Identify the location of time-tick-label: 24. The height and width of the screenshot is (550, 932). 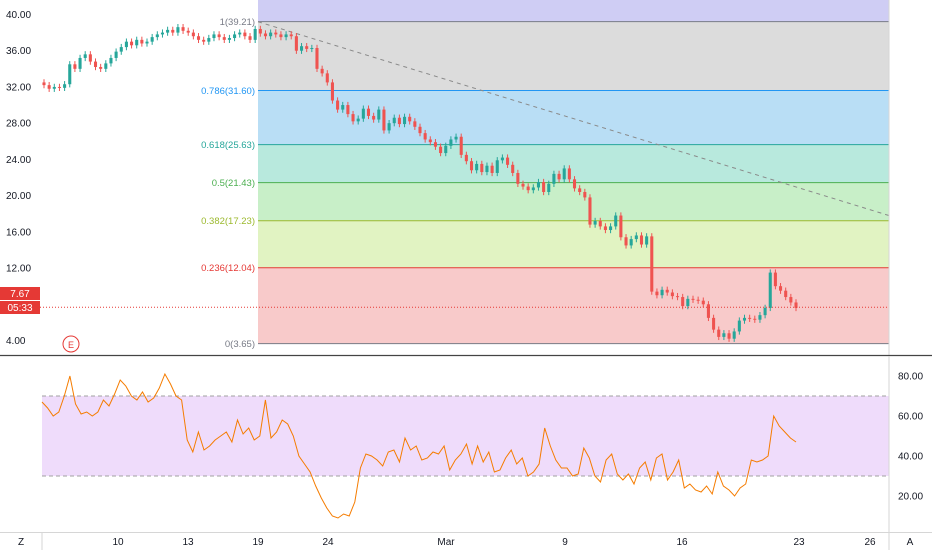
(328, 542).